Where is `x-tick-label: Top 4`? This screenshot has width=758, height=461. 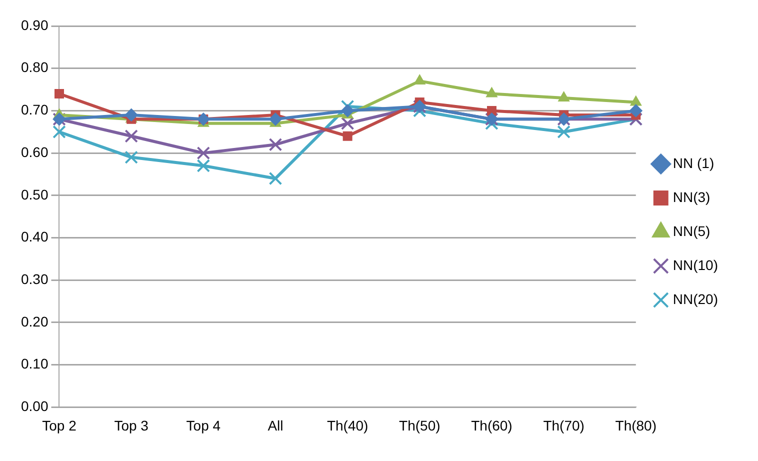
x-tick-label: Top 4 is located at coordinates (203, 425).